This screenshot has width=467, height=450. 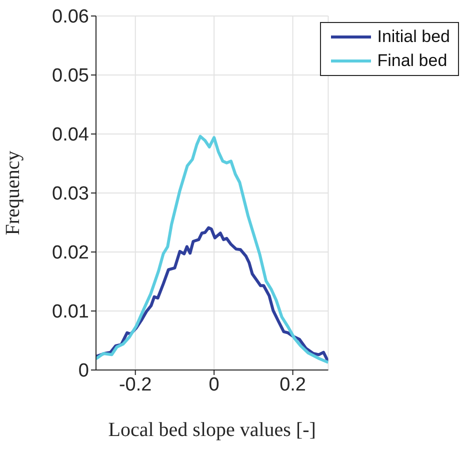 What do you see at coordinates (70, 17) in the screenshot?
I see `y-tick-label: 0.06` at bounding box center [70, 17].